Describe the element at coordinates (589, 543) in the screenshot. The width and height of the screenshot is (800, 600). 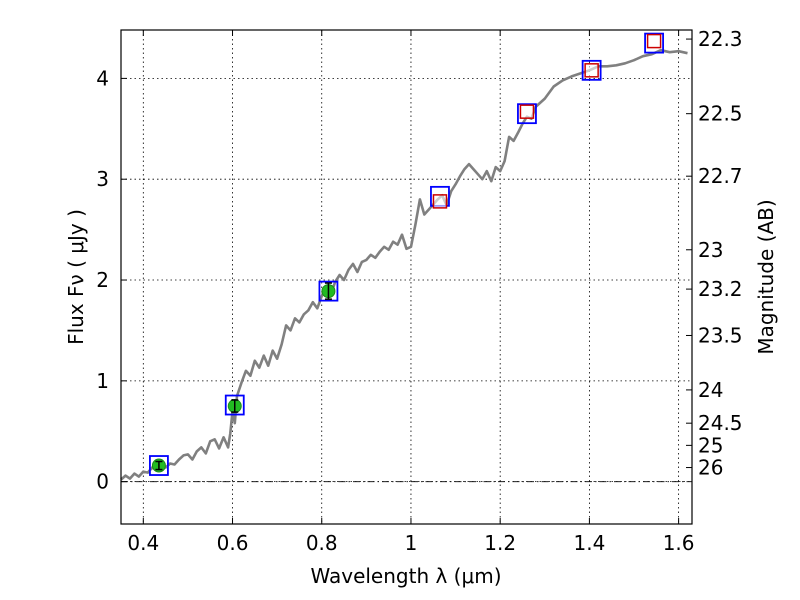
I see `x-tick-label: 1.4` at that location.